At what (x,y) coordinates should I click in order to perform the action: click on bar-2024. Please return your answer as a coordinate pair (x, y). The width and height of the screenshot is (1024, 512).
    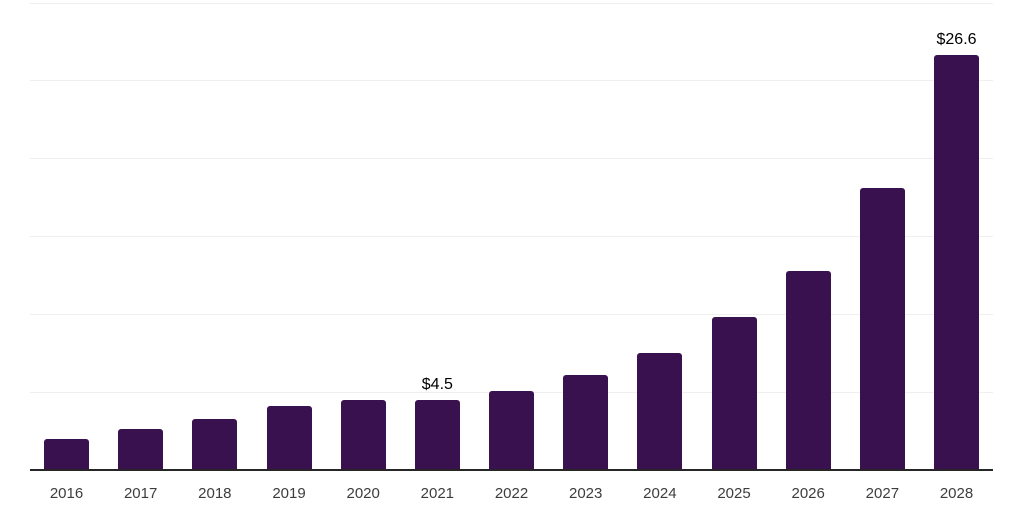
    Looking at the image, I should click on (660, 411).